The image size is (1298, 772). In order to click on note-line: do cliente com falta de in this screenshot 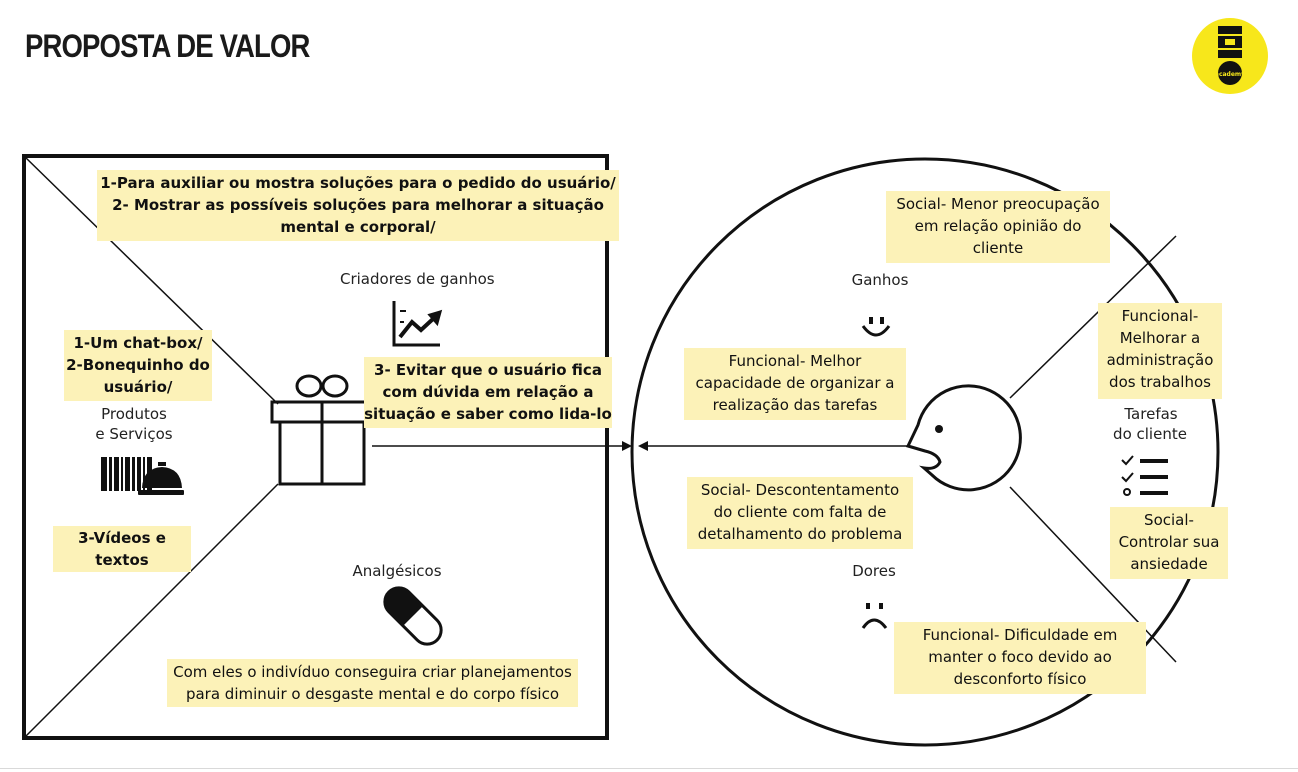, I will do `click(800, 512)`.